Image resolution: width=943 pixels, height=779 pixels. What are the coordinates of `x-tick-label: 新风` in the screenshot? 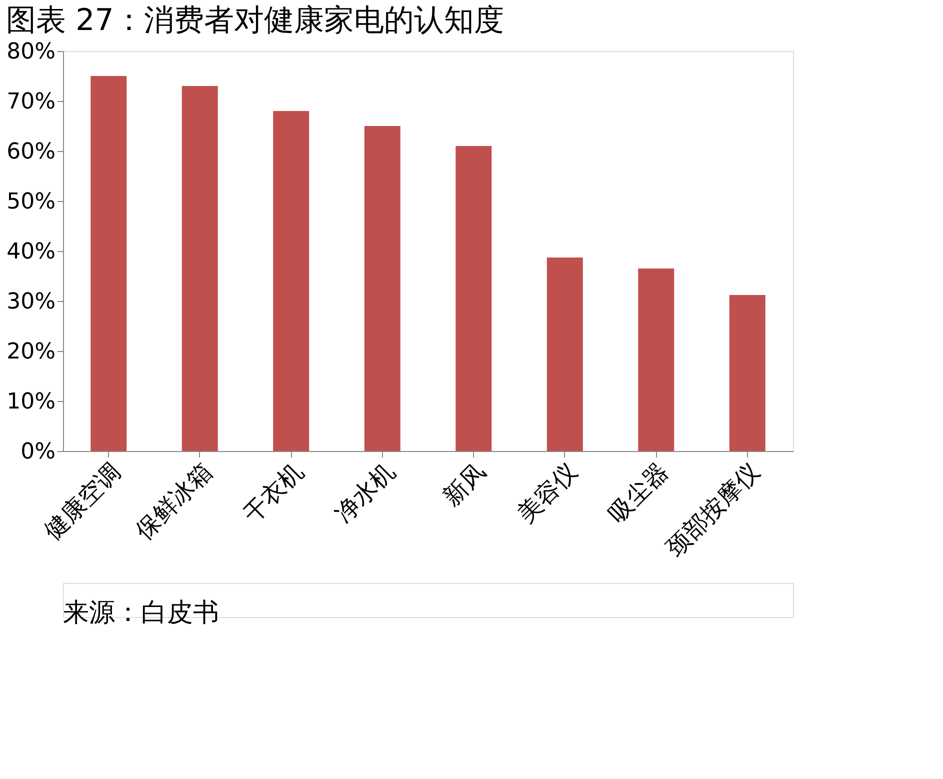 It's located at (465, 484).